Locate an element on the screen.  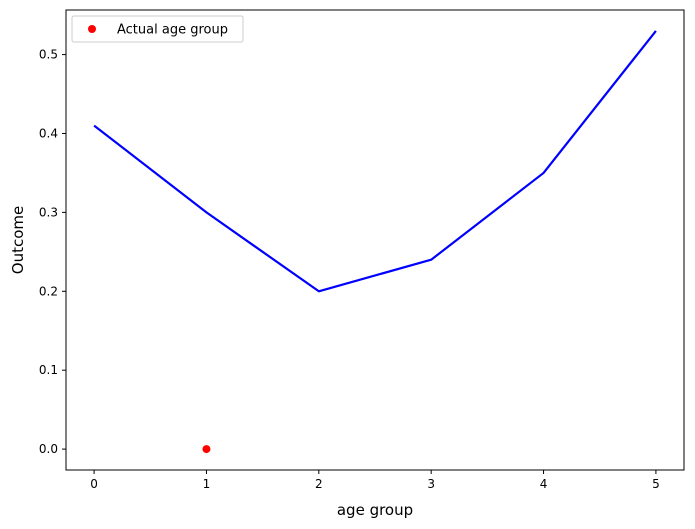
y-tick-label: 0.3 is located at coordinates (48, 212).